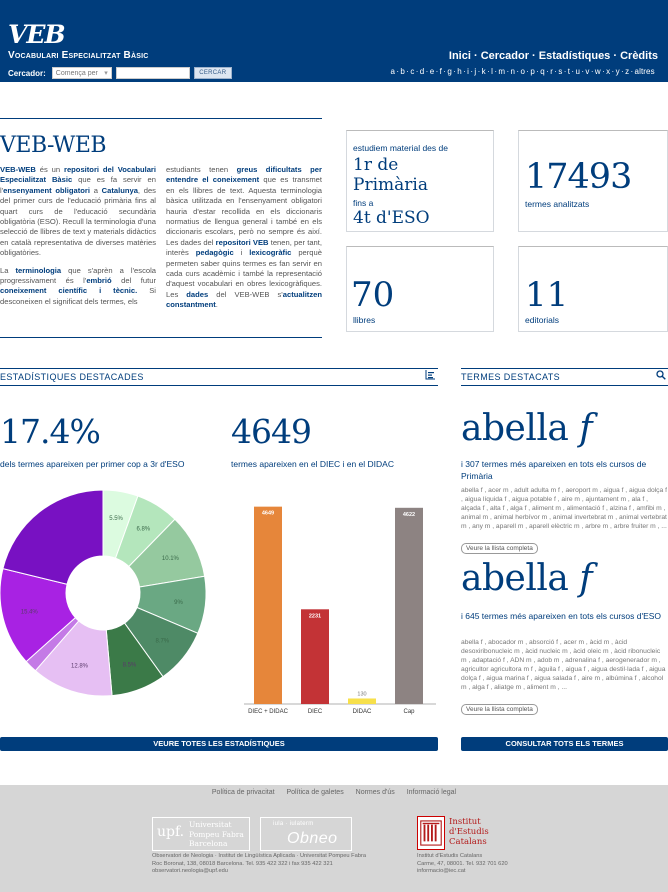 This screenshot has width=668, height=892. I want to click on alphabet-letter-z: z, so click(627, 71).